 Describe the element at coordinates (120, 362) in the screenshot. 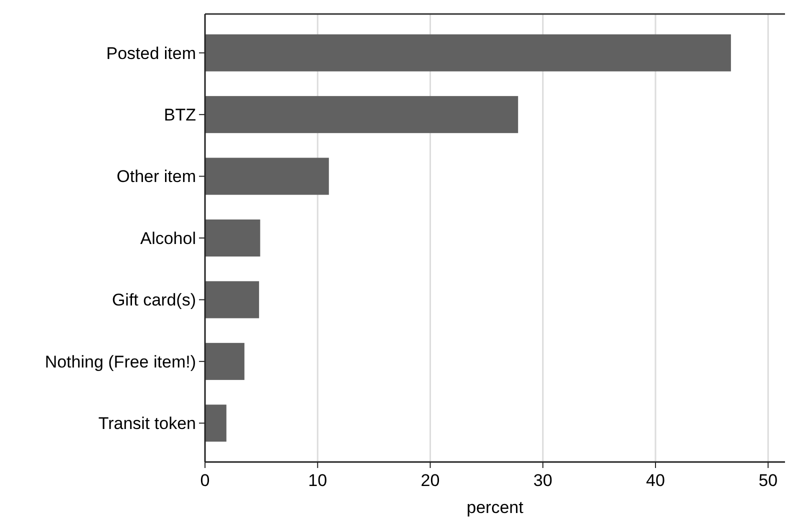

I see `y-tick-label: Nothing (Free item!)` at that location.